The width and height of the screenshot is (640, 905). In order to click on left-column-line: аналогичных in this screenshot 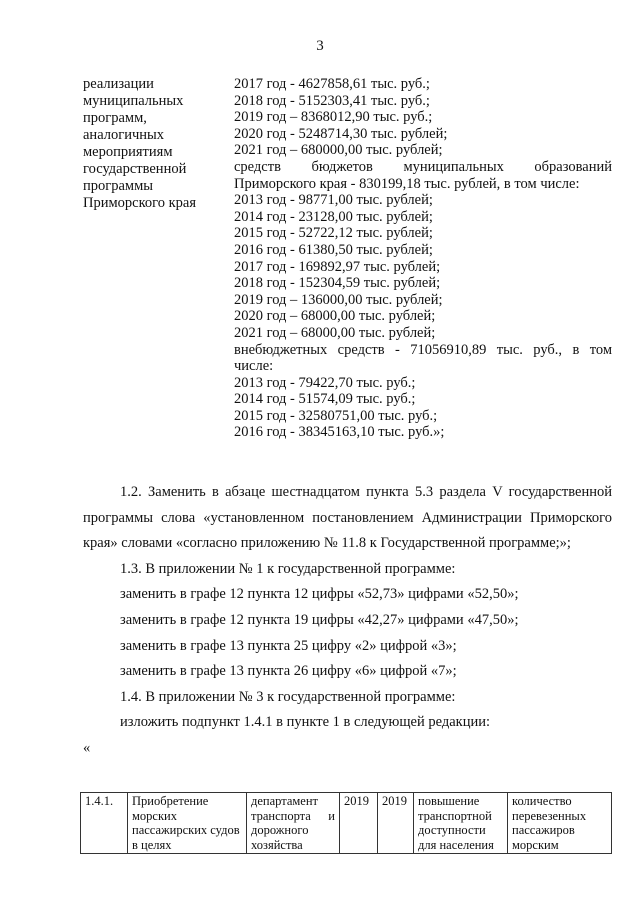, I will do `click(123, 135)`.